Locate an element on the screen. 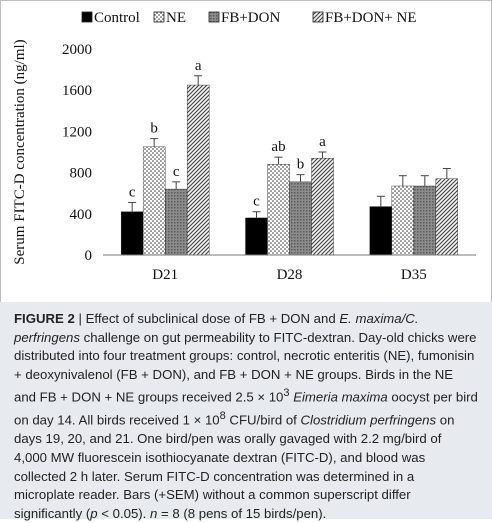 This screenshot has height=523, width=492. bar-control-d21 is located at coordinates (132, 233).